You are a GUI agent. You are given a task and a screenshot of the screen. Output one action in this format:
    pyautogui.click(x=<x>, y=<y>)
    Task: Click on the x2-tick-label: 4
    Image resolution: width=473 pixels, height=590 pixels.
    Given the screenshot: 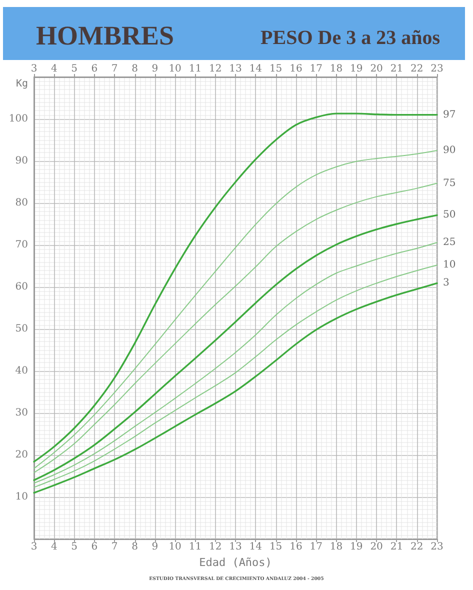 What is the action you would take?
    pyautogui.click(x=54, y=69)
    